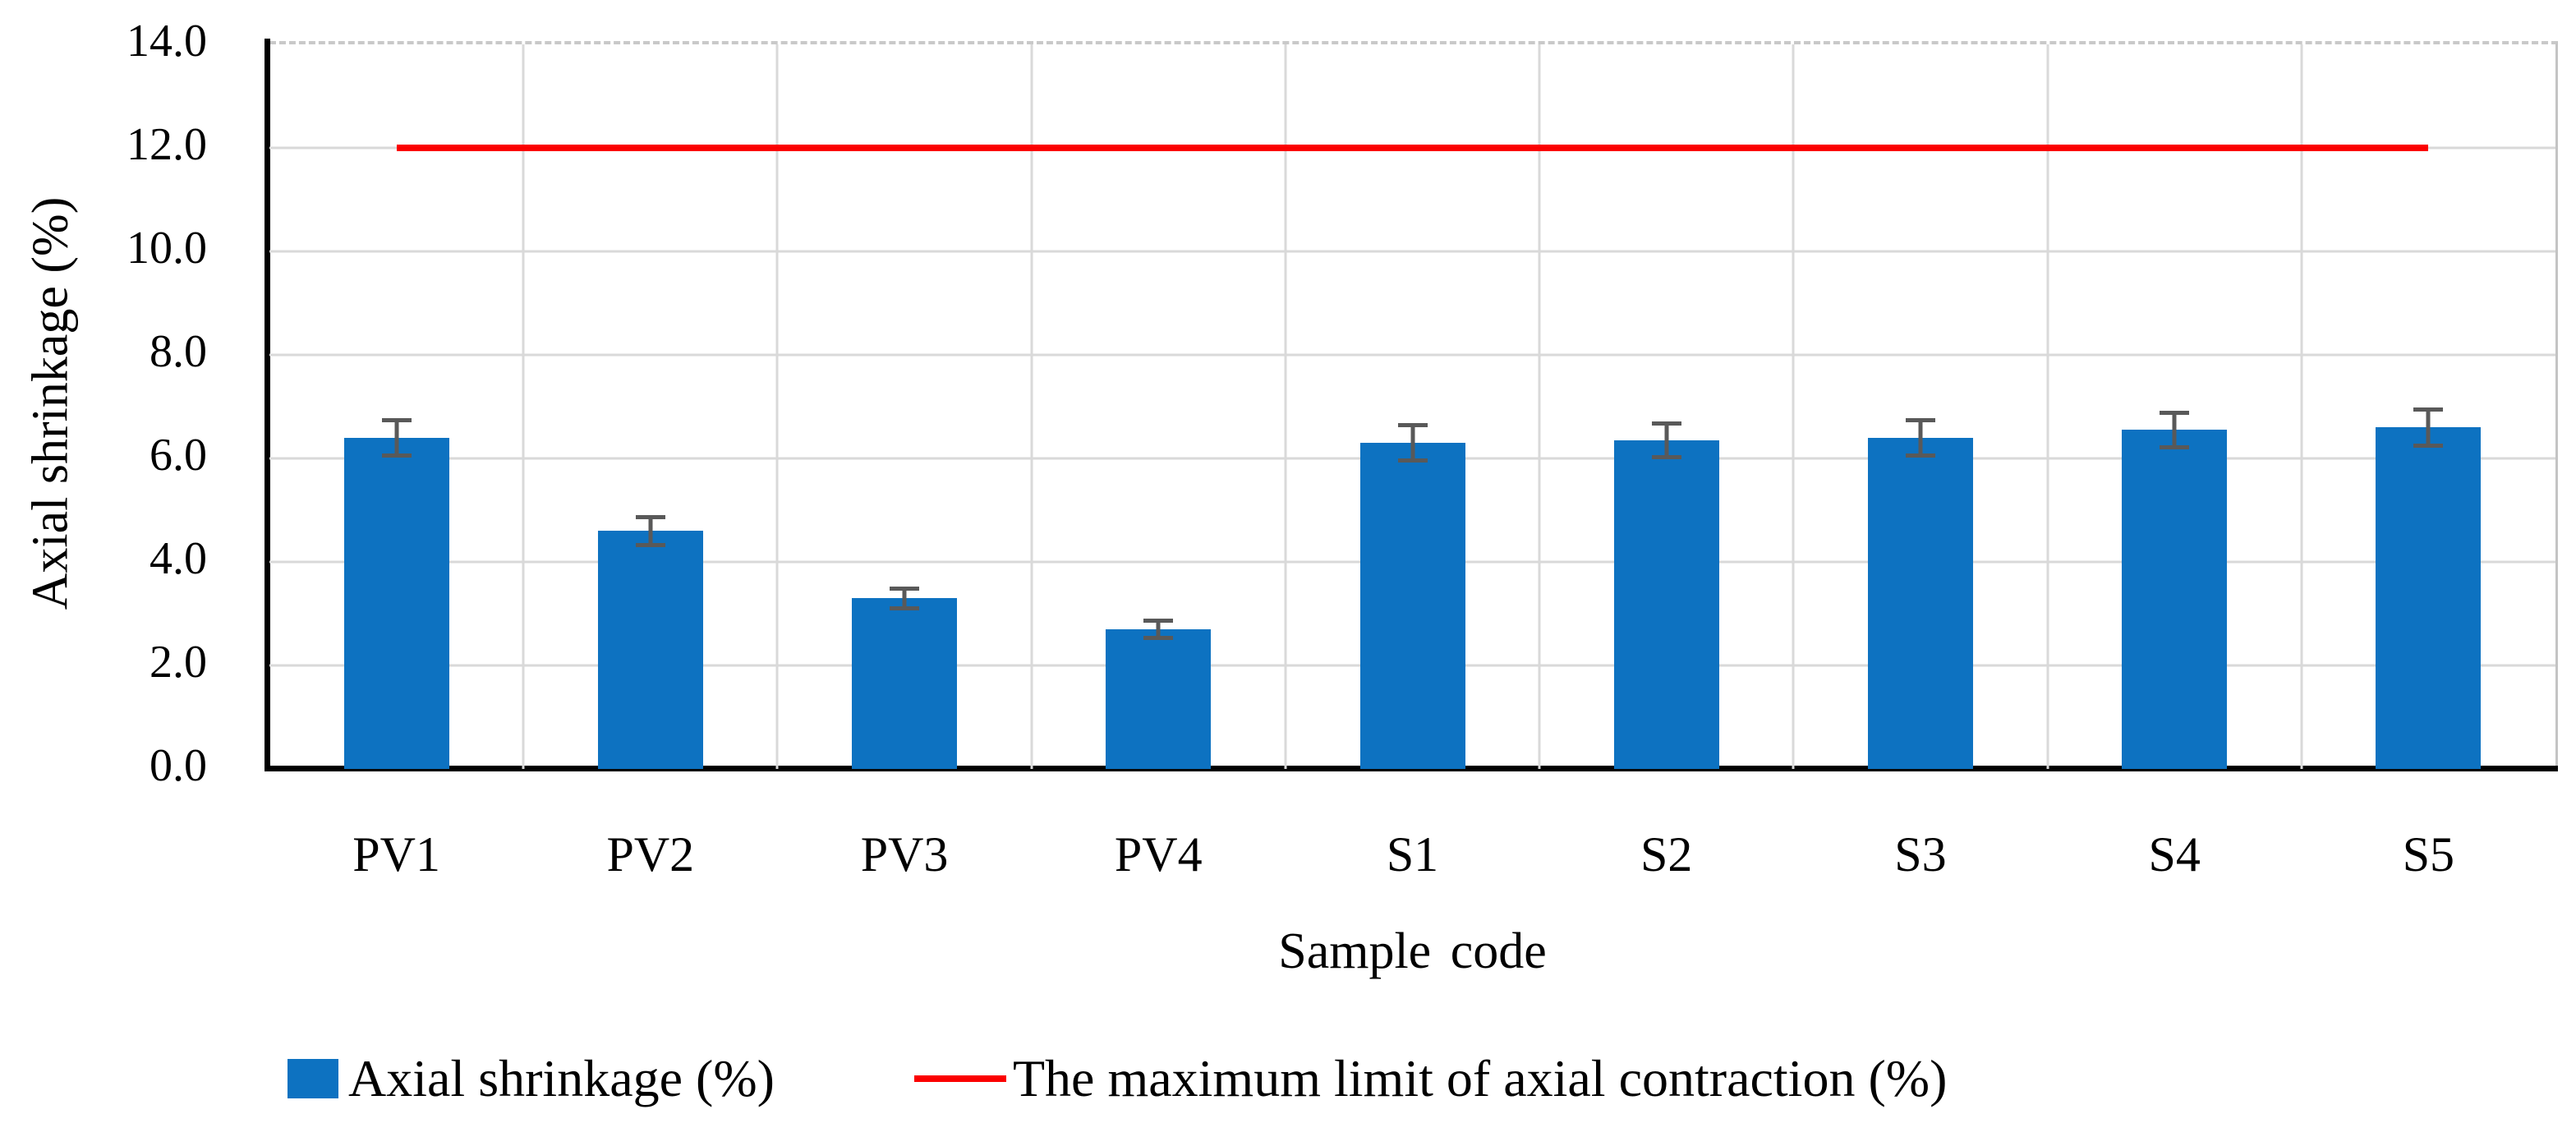  I want to click on error-bar-S4, so click(2175, 430).